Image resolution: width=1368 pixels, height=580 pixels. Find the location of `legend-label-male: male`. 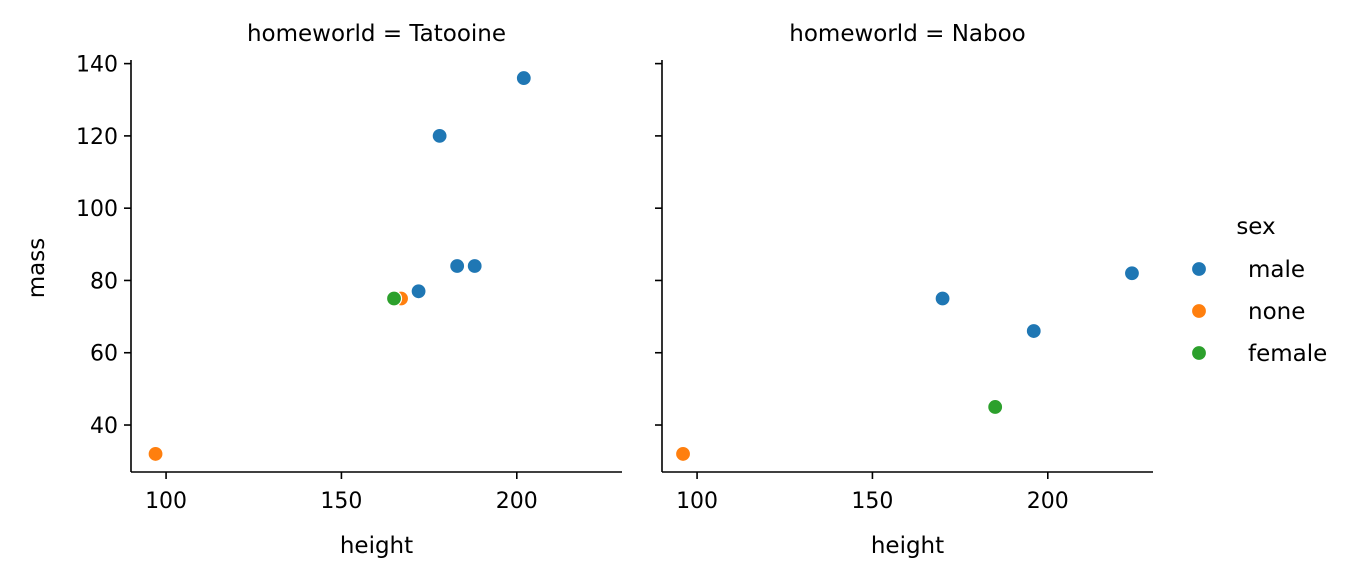

legend-label-male: male is located at coordinates (1276, 270).